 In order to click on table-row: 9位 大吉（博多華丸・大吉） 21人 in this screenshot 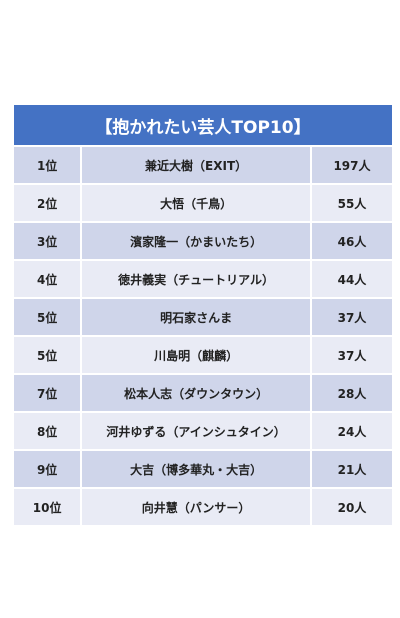, I will do `click(203, 469)`.